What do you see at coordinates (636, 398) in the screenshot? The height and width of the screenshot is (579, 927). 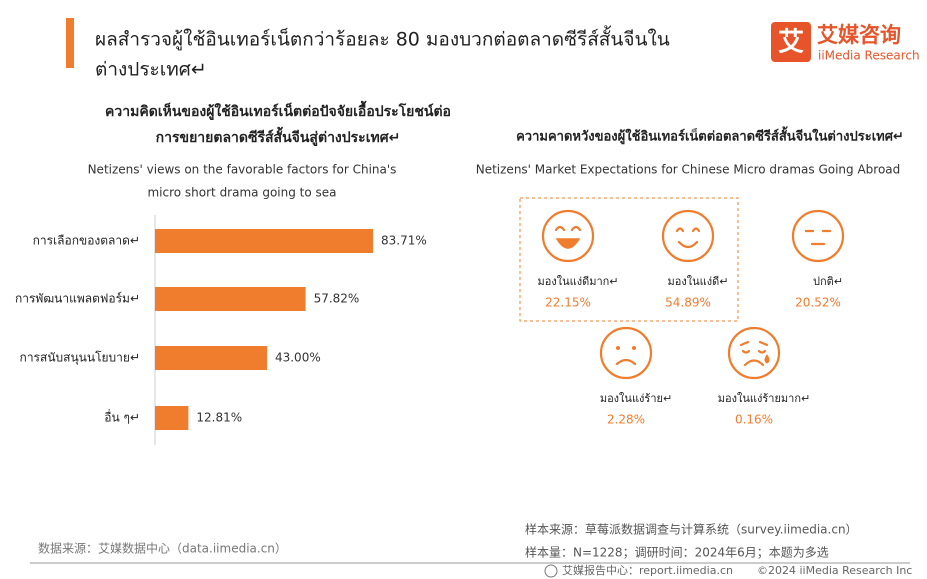 I see `category-label: มองในแง่ร้าย↵` at bounding box center [636, 398].